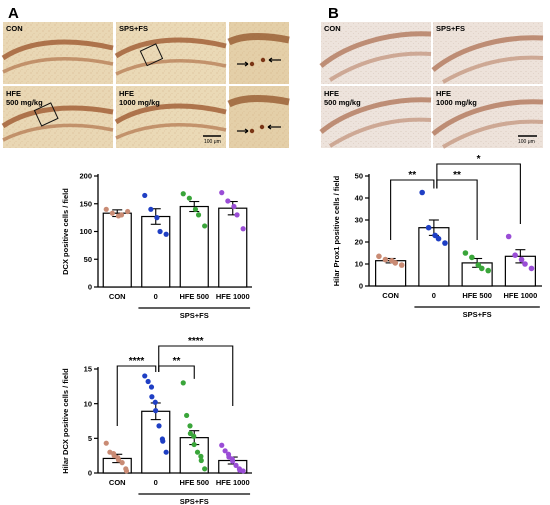  Describe the element at coordinates (375, 53) in the screenshot. I see `micrograph-b-con: CON` at that location.